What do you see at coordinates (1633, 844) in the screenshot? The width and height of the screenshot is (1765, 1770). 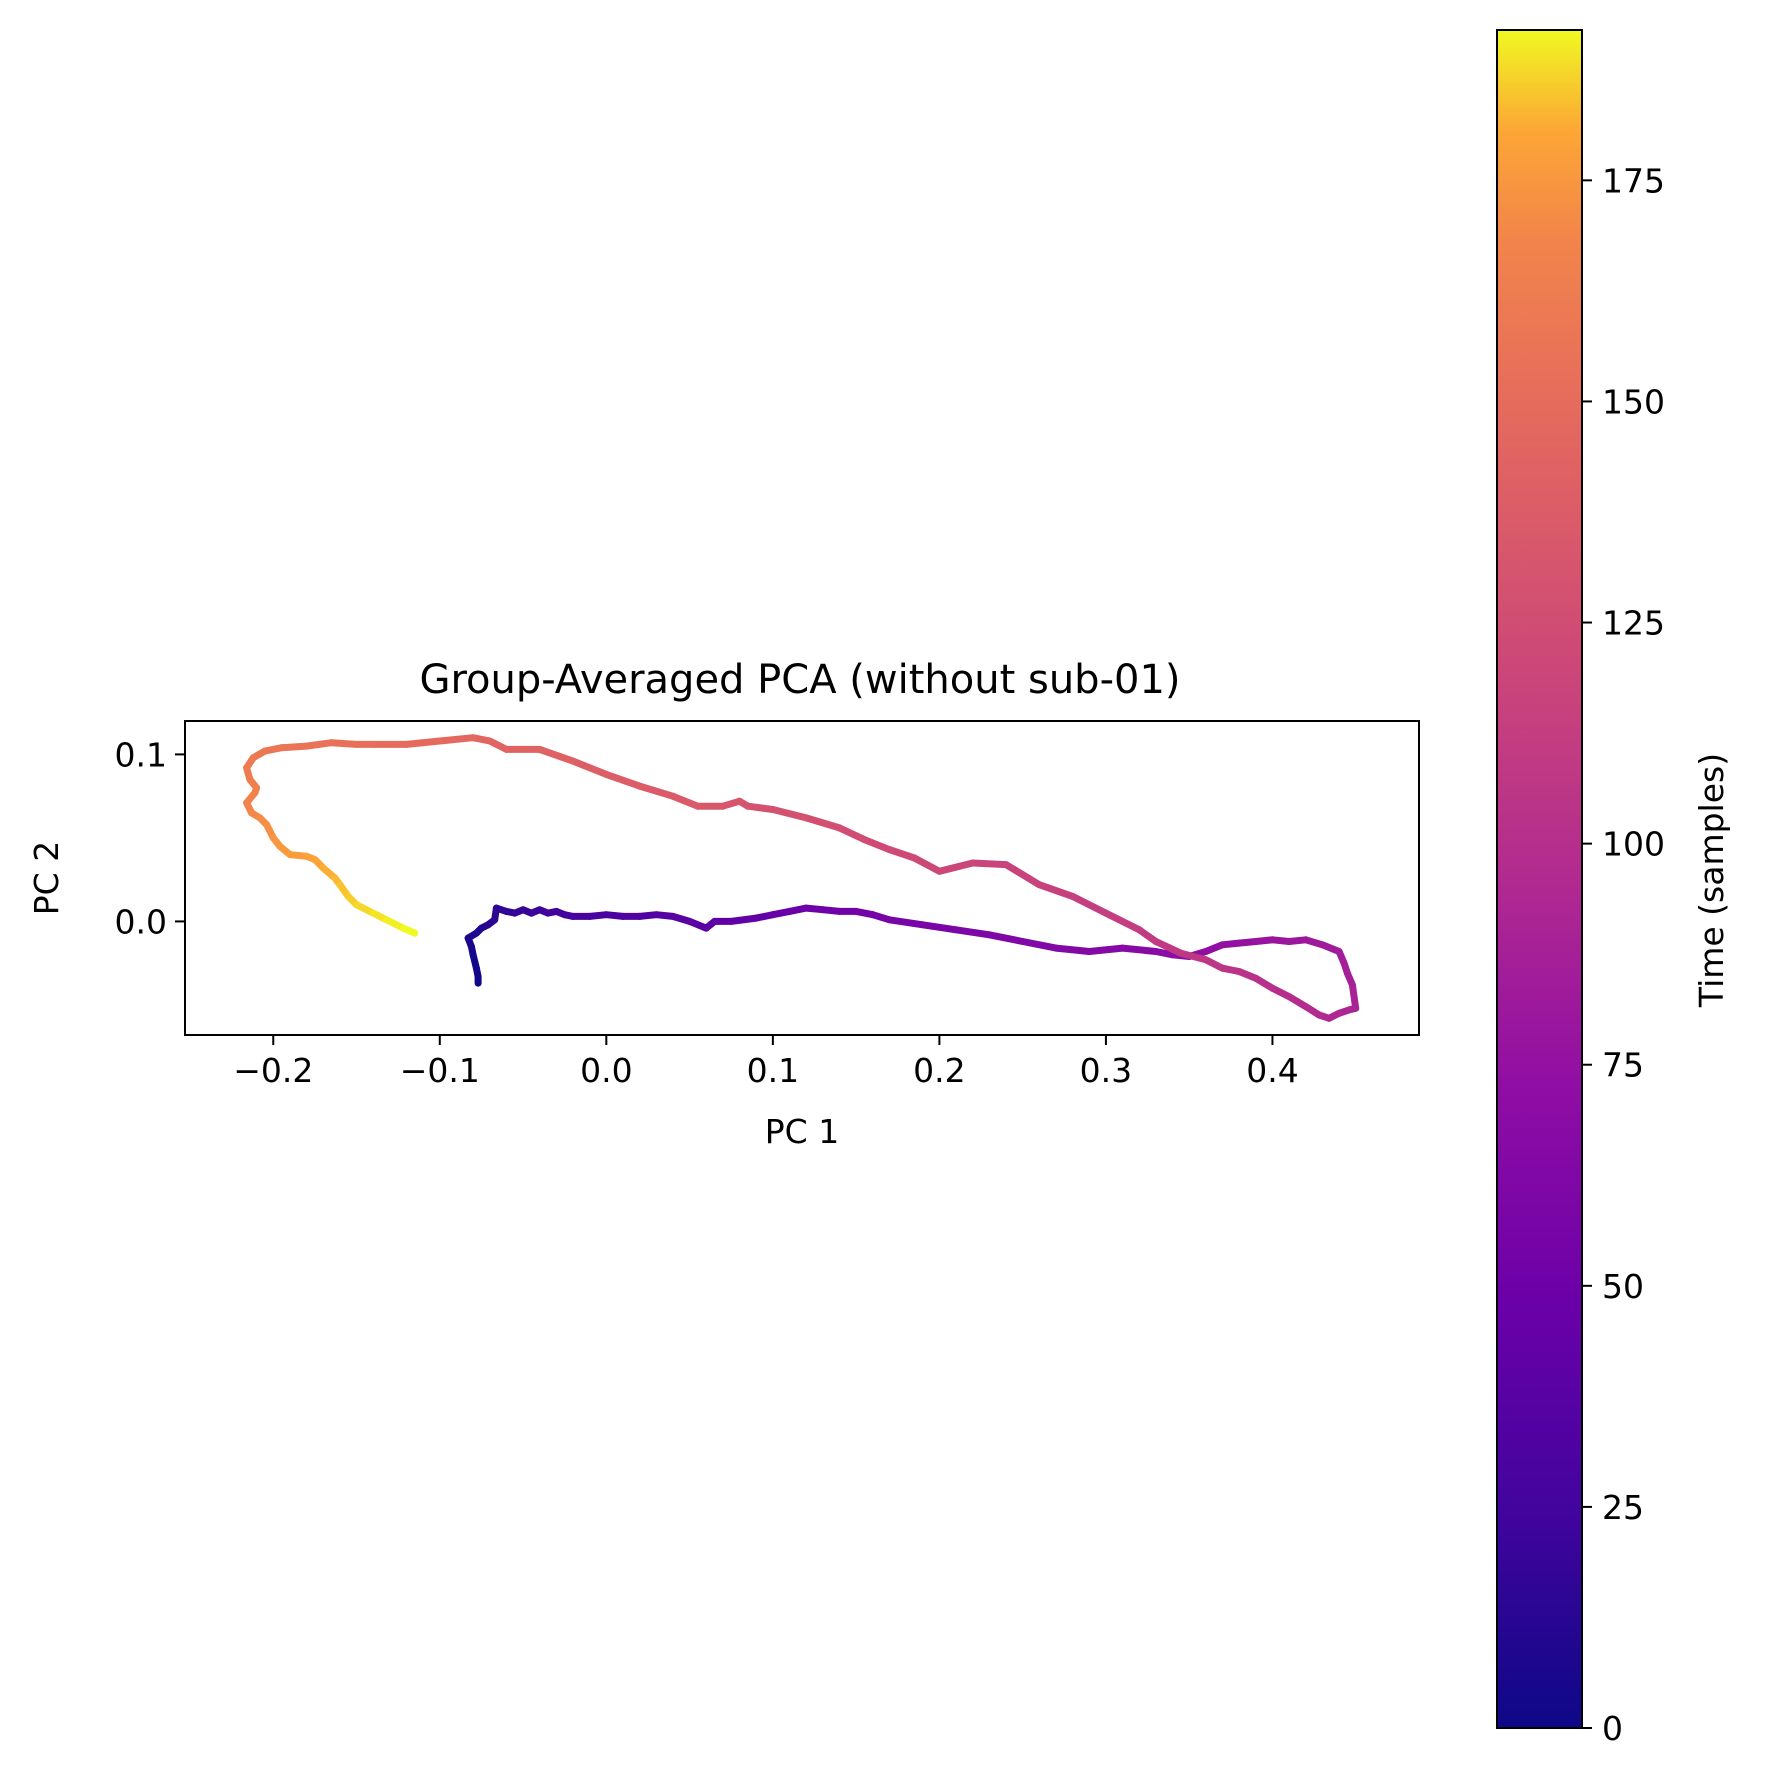 I see `colorbar-tick-label: 100` at bounding box center [1633, 844].